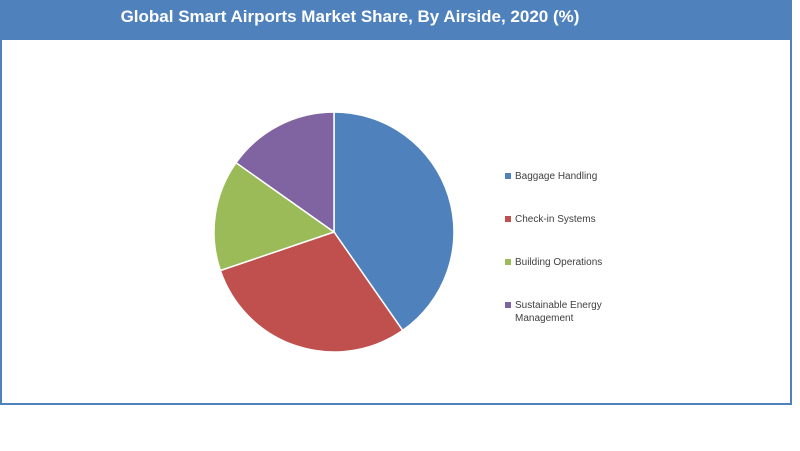 The height and width of the screenshot is (451, 800). Describe the element at coordinates (555, 219) in the screenshot. I see `legend-label: Check-in Systems` at that location.